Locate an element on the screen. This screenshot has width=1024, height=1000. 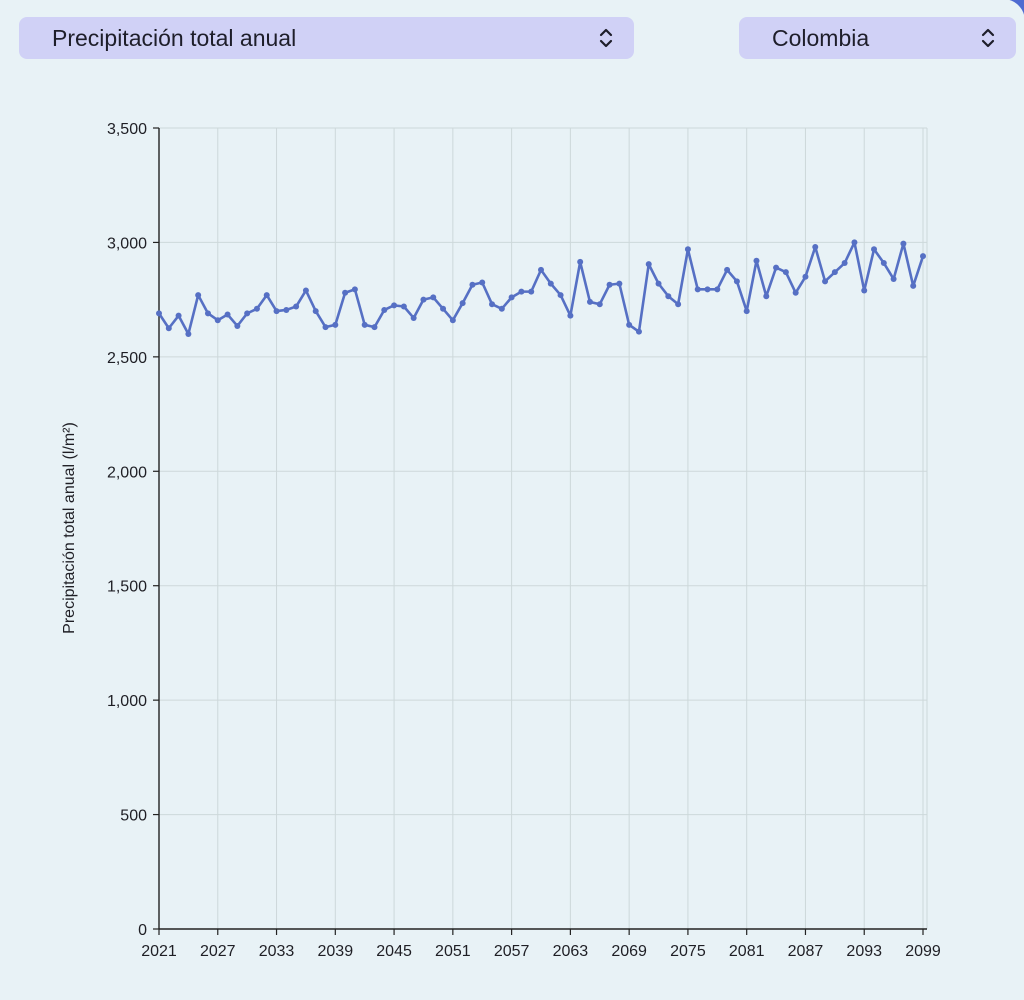
x-tick-label: 2093 is located at coordinates (864, 951).